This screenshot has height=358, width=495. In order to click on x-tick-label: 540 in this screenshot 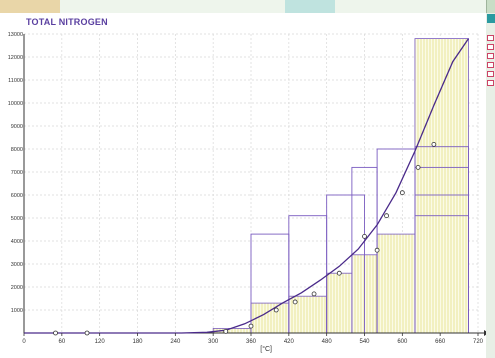, I will do `click(364, 342)`.